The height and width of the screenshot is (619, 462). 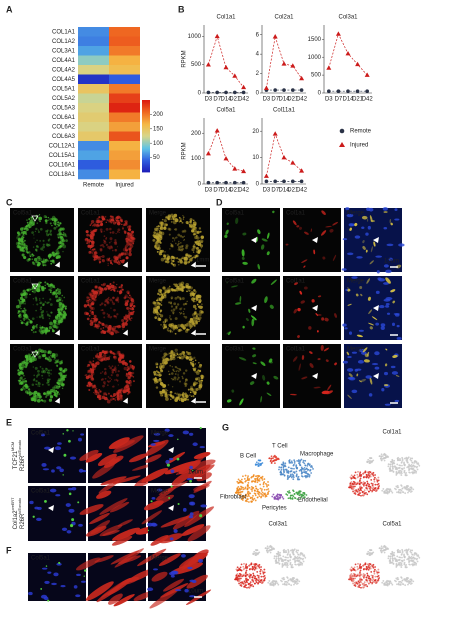 What do you see at coordinates (193, 400) in the screenshot?
I see `arrowhead` at bounding box center [193, 400].